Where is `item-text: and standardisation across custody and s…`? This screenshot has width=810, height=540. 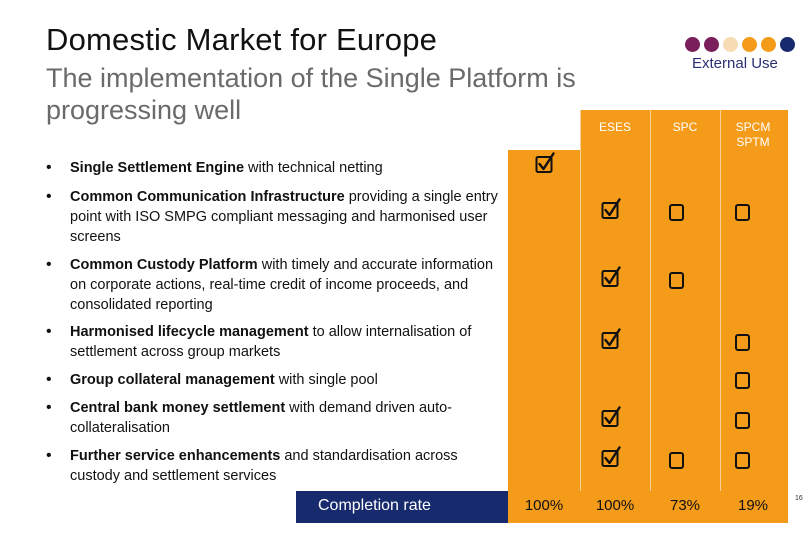
item-text: and standardisation across custody and s… is located at coordinates (264, 466).